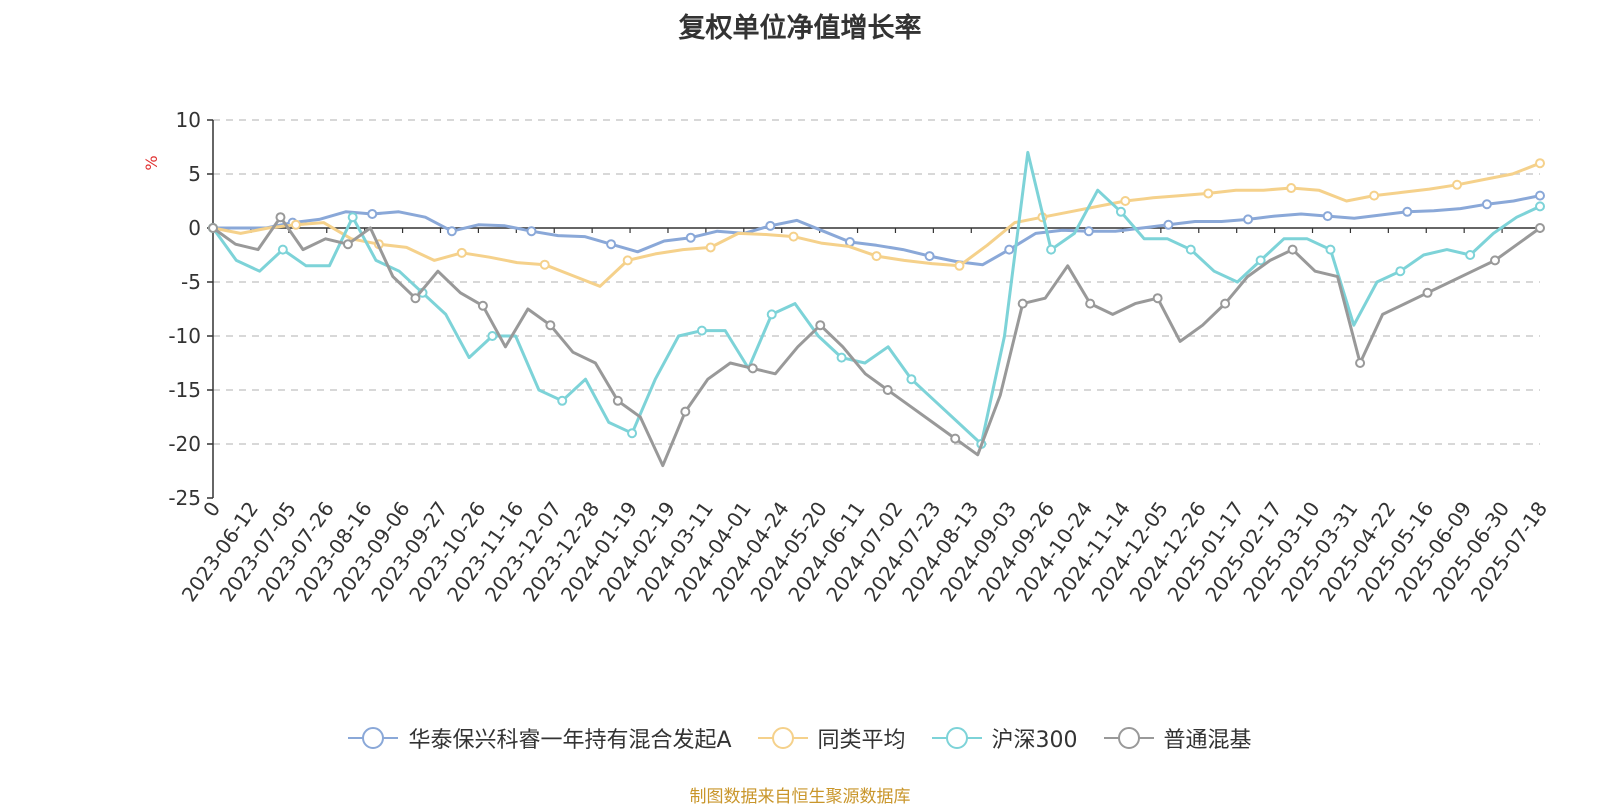 The image size is (1600, 807). I want to click on y-tick-label: -10, so click(184, 336).